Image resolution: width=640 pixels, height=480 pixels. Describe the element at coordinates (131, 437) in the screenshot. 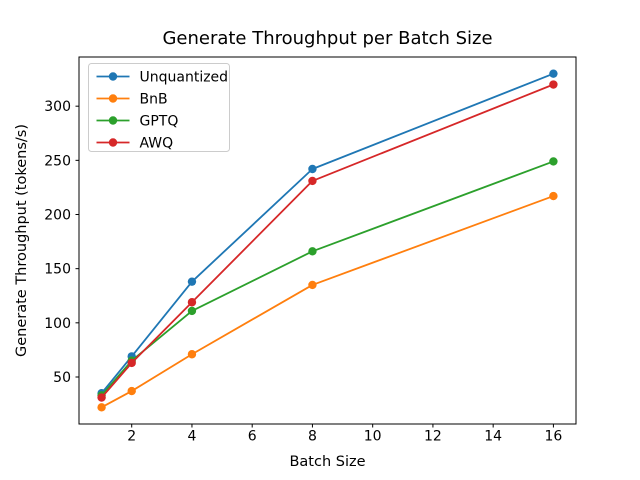

I see `x-tick-label: 2` at that location.